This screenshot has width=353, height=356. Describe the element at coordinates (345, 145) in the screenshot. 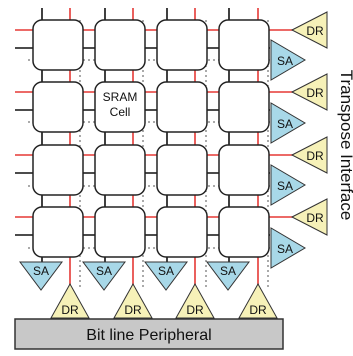

I see `transpose-interface-label: Transpose Interface` at that location.